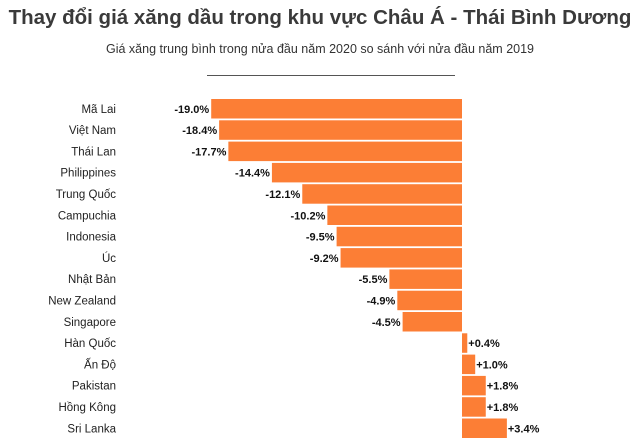 This screenshot has height=446, width=640. Describe the element at coordinates (484, 344) in the screenshot. I see `value-label: +0.4%` at that location.